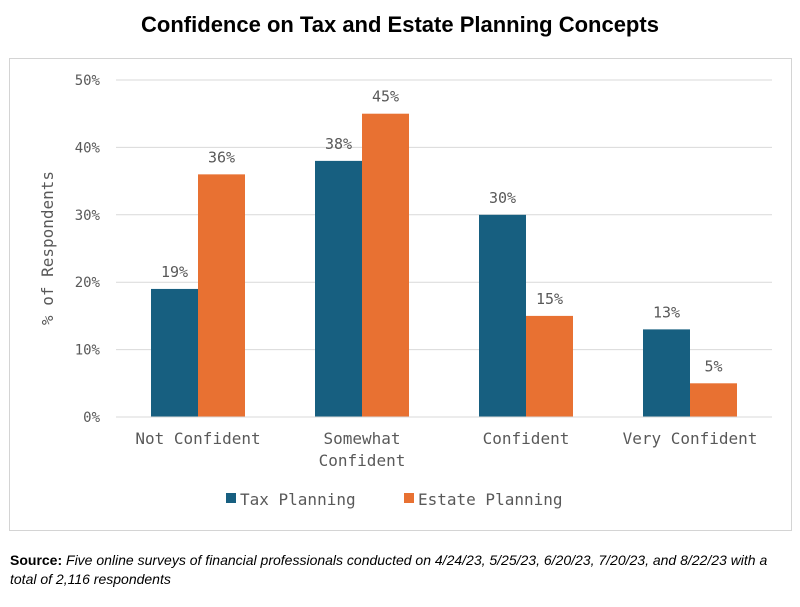 Image resolution: width=800 pixels, height=607 pixels. Describe the element at coordinates (549, 299) in the screenshot. I see `data-label: 15%` at that location.